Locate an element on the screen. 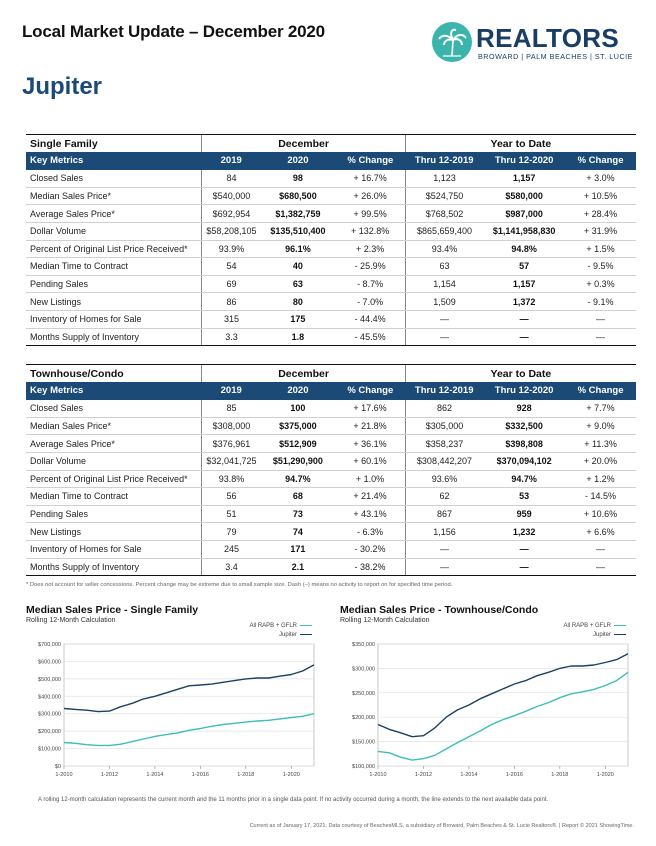 The width and height of the screenshot is (656, 846). metric-label: New Listings is located at coordinates (114, 301).